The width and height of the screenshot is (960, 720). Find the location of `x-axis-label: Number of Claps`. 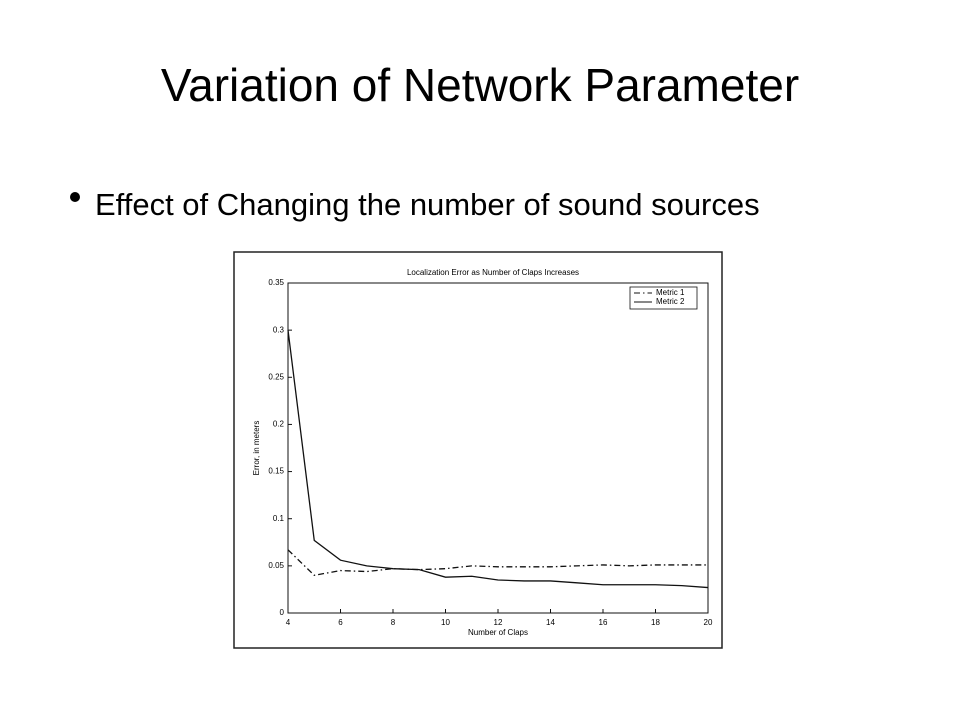

x-axis-label: Number of Claps is located at coordinates (498, 632).